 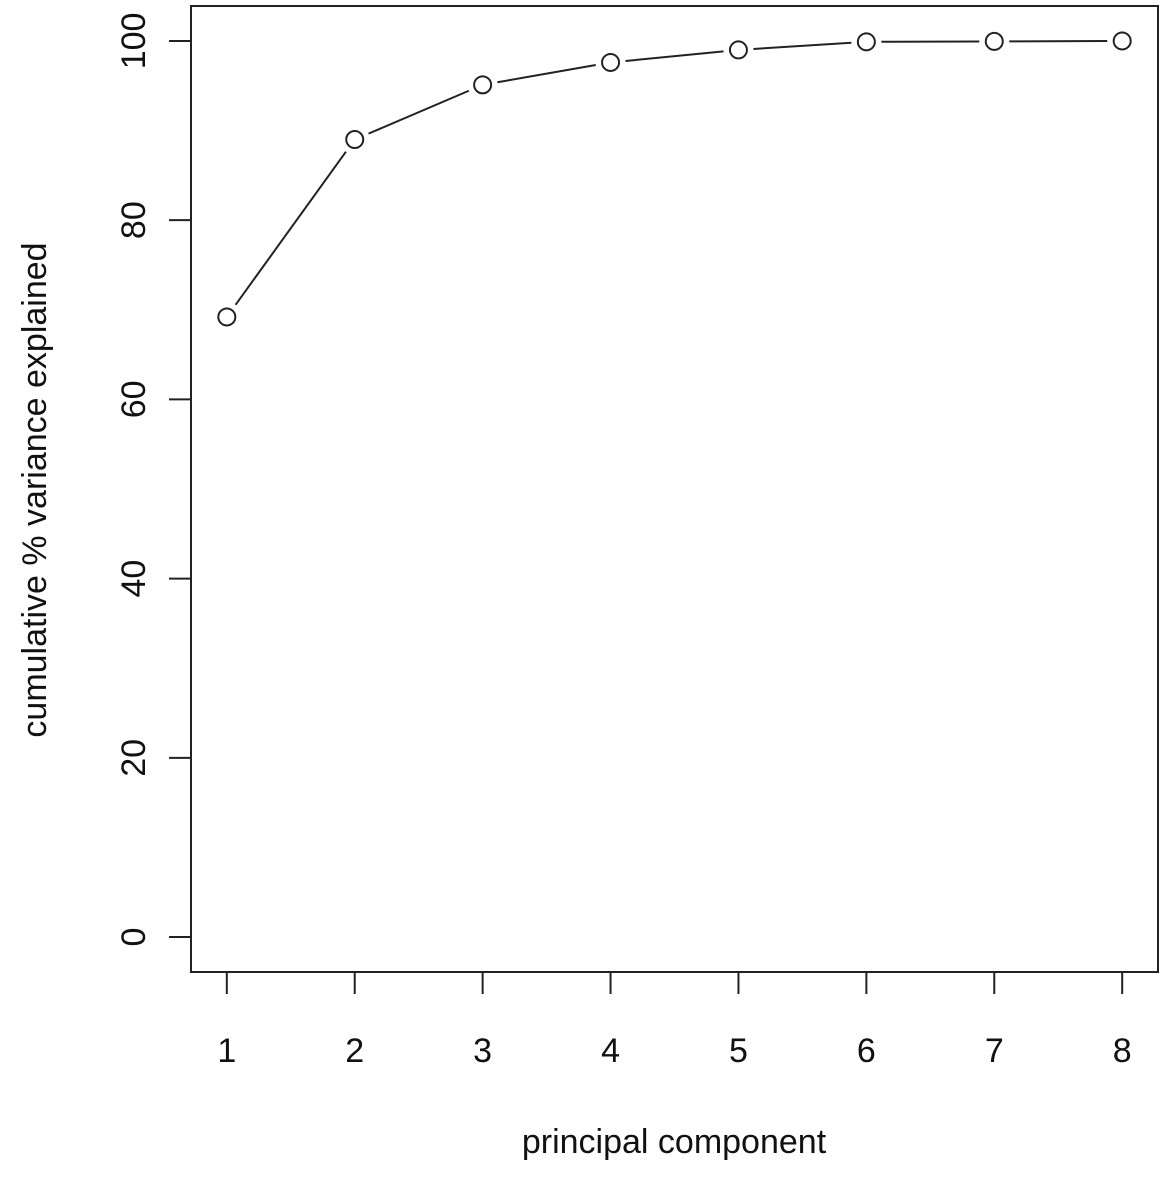 What do you see at coordinates (738, 1051) in the screenshot?
I see `x-tick-label: 5` at bounding box center [738, 1051].